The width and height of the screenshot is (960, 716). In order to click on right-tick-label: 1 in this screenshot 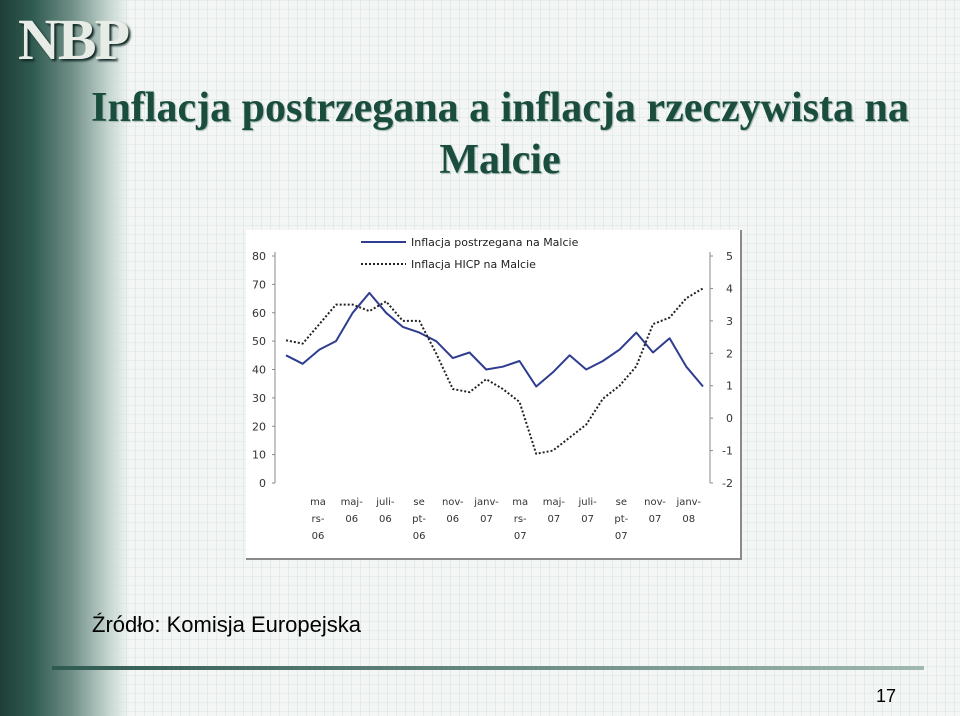, I will do `click(729, 386)`.